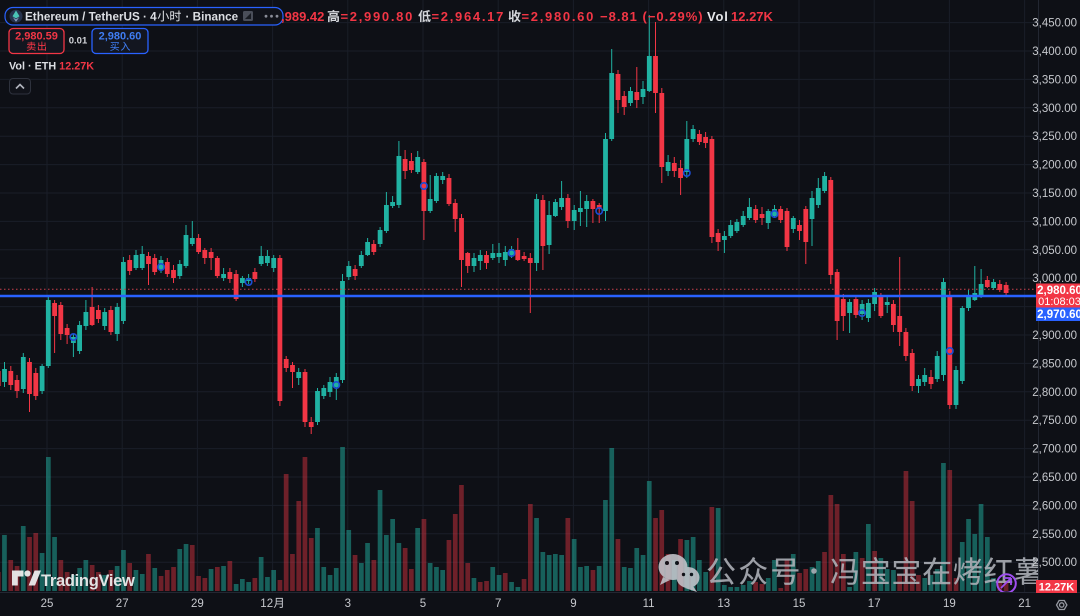 This screenshot has height=616, width=1080. Describe the element at coordinates (1054, 137) in the screenshot. I see `svg-text: 3,250.00` at that location.